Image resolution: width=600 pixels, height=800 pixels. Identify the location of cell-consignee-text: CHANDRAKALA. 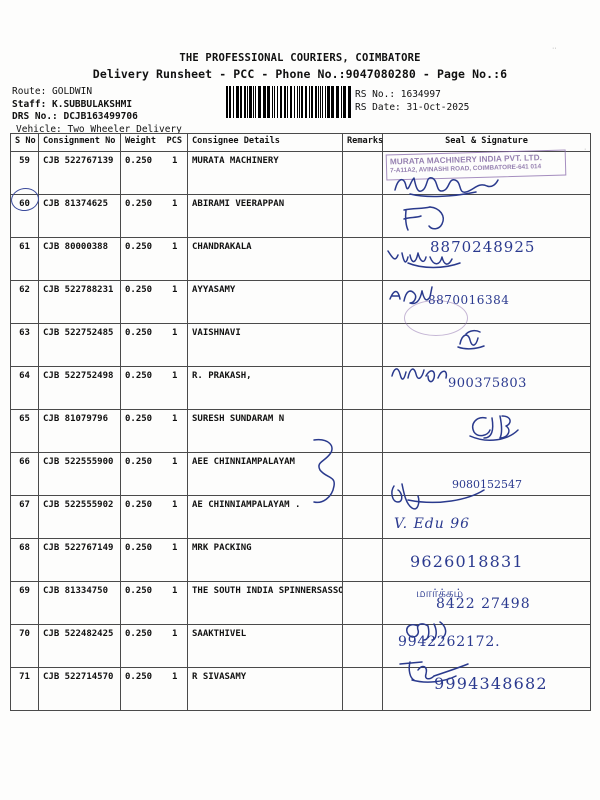
(222, 247).